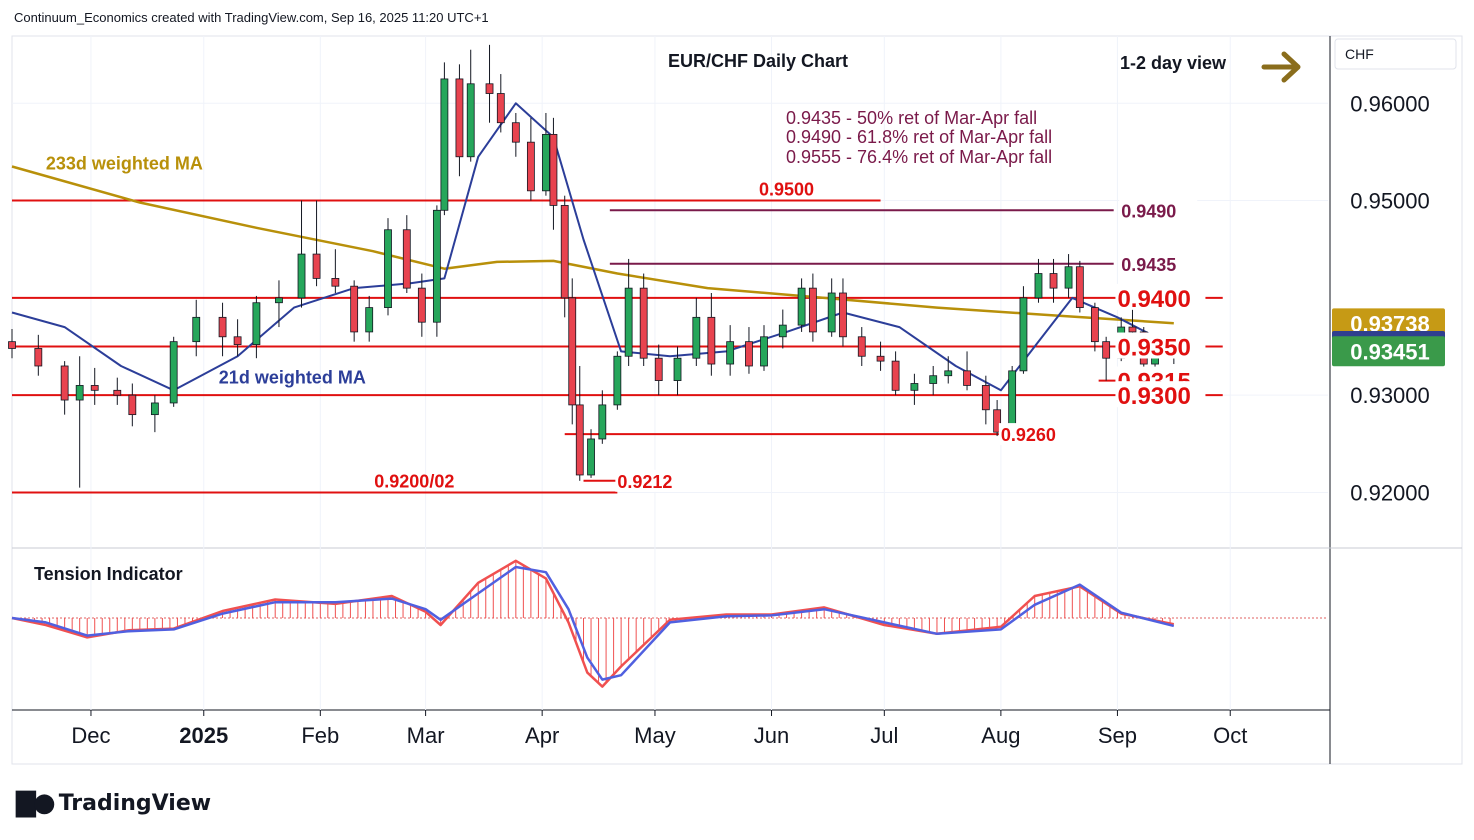 The image size is (1474, 840). Describe the element at coordinates (1281, 67) in the screenshot. I see `arrow-right-icon` at that location.